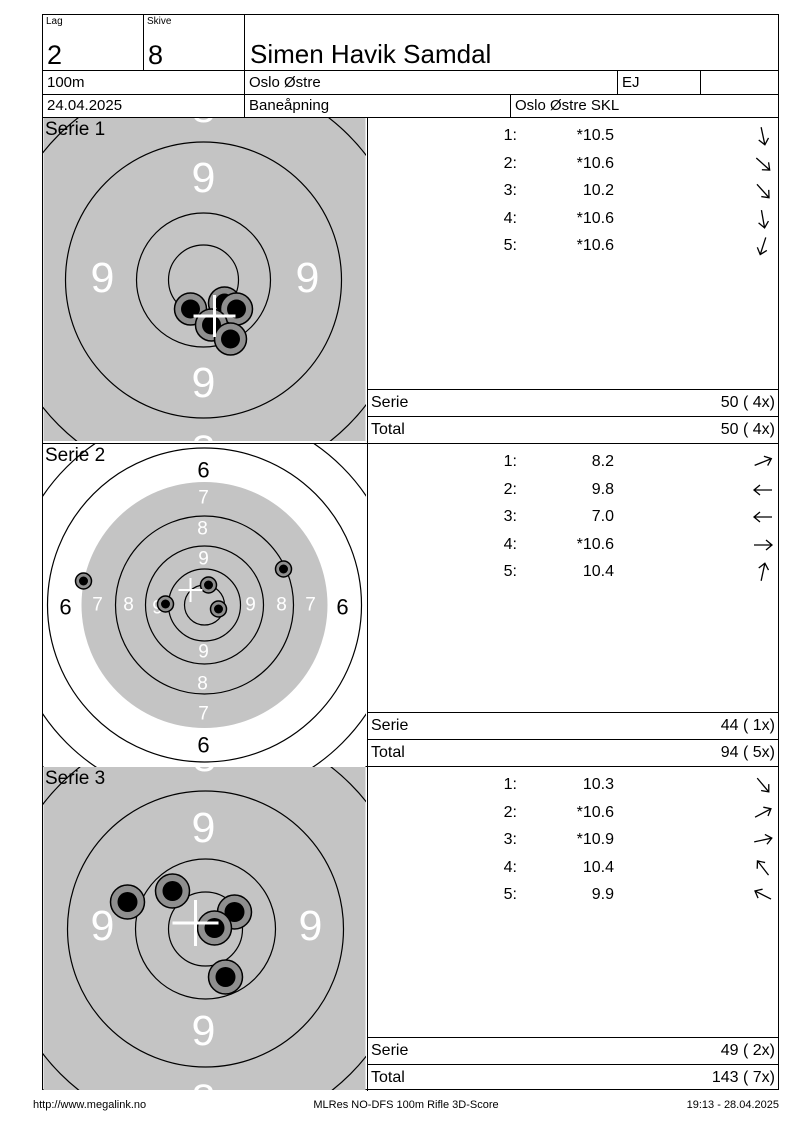  What do you see at coordinates (631, 82) in the screenshot?
I see `official-value: EJ` at bounding box center [631, 82].